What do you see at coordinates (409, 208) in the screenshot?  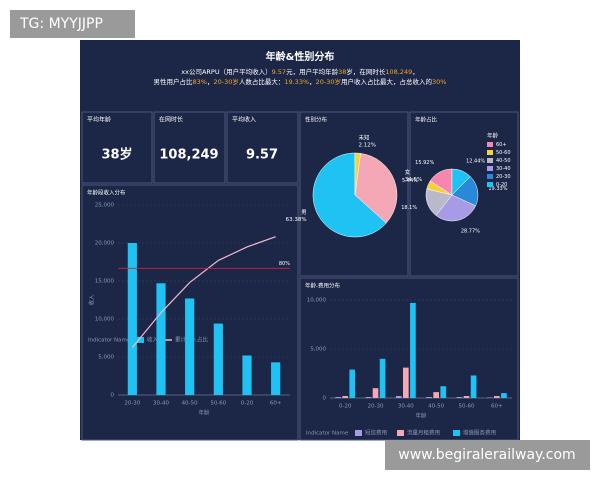 I see `slice-label: 18.1%` at bounding box center [409, 208].